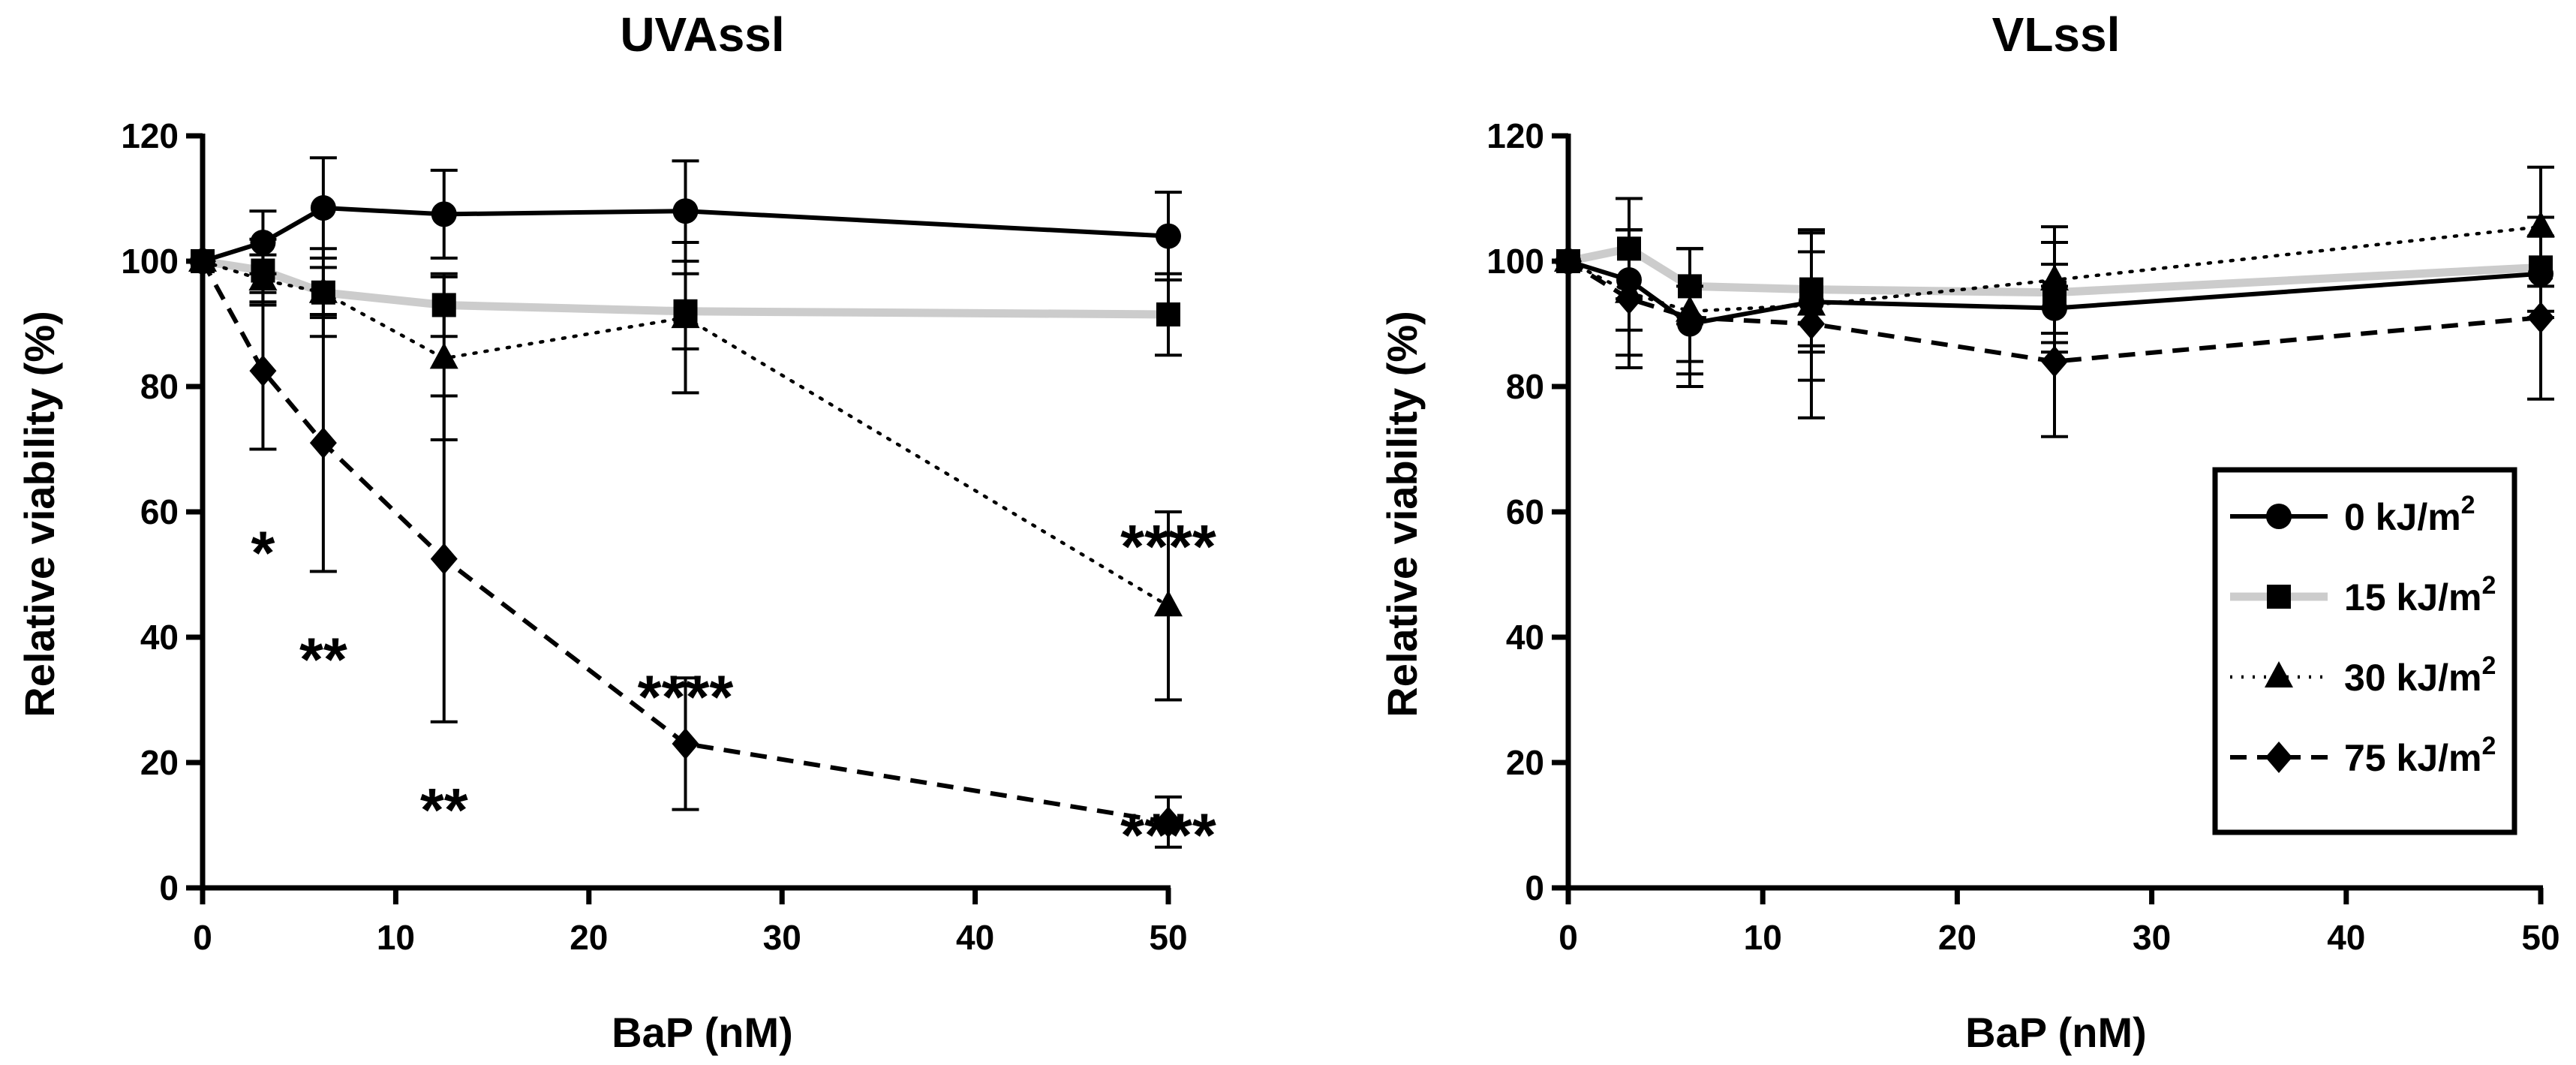 The image size is (2576, 1065). Describe the element at coordinates (2056, 1032) in the screenshot. I see `vlssl-x-axis-label: BaP (nM)` at that location.